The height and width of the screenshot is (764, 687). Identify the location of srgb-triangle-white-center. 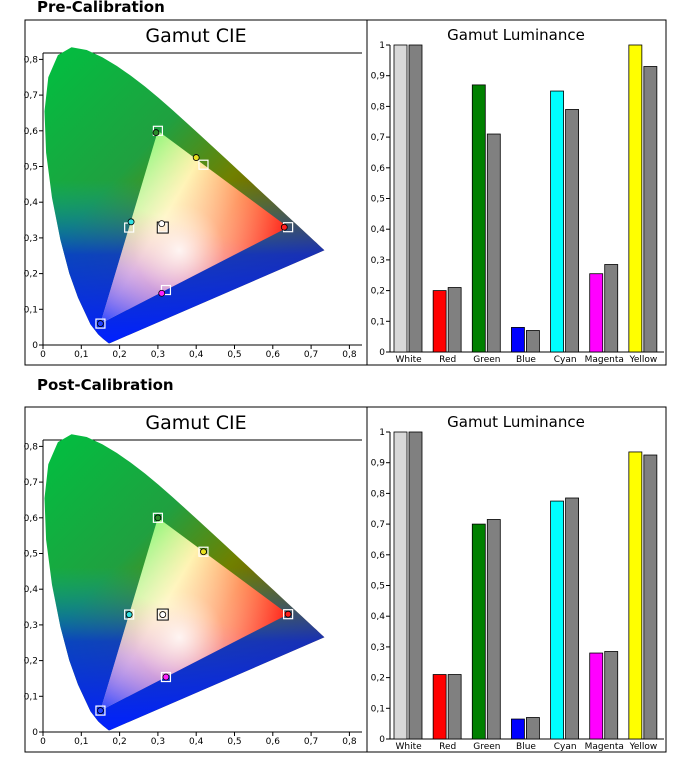
(194, 614).